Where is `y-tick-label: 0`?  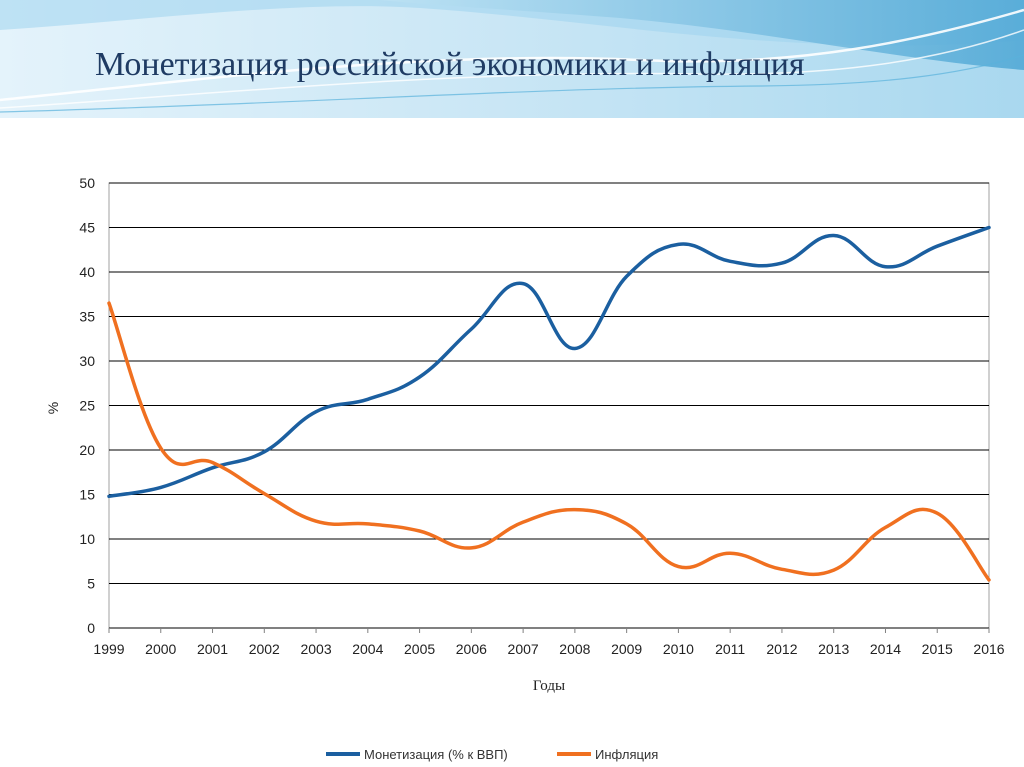
y-tick-label: 0 is located at coordinates (91, 628).